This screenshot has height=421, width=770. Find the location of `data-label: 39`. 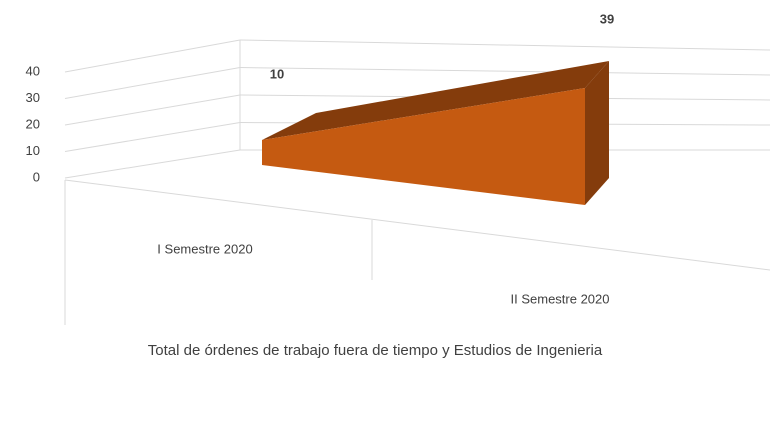

data-label: 39 is located at coordinates (607, 18).